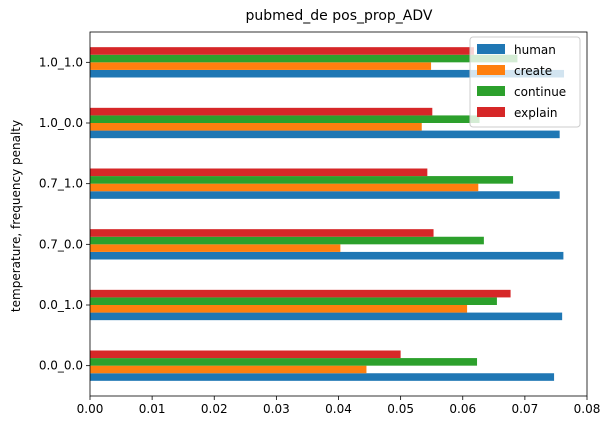 The height and width of the screenshot is (438, 610). What do you see at coordinates (339, 16) in the screenshot?
I see `chart-title: pubmed_de pos_prop_ADV` at bounding box center [339, 16].